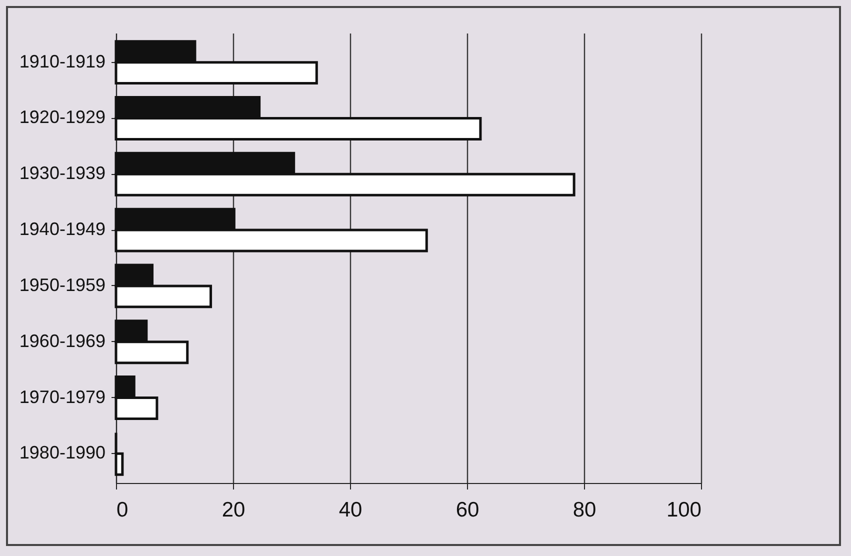 The height and width of the screenshot is (556, 851). Describe the element at coordinates (350, 510) in the screenshot. I see `x-tick-label: 40` at that location.